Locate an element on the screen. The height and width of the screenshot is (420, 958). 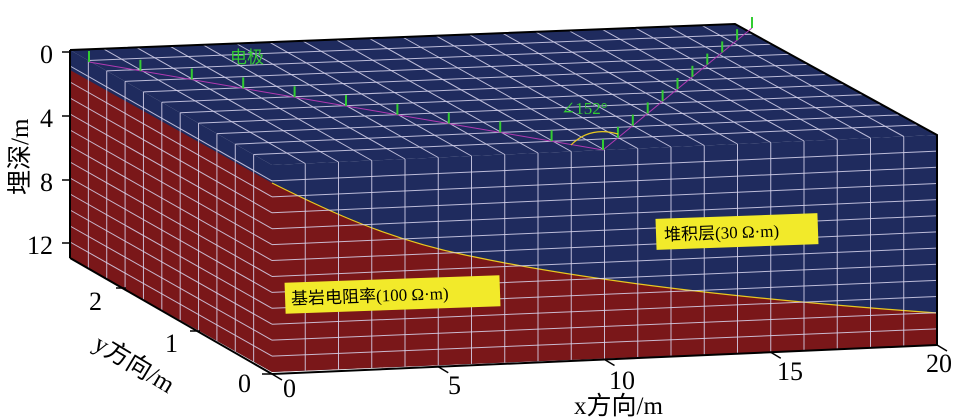
x-tick: 20 is located at coordinates (939, 363).